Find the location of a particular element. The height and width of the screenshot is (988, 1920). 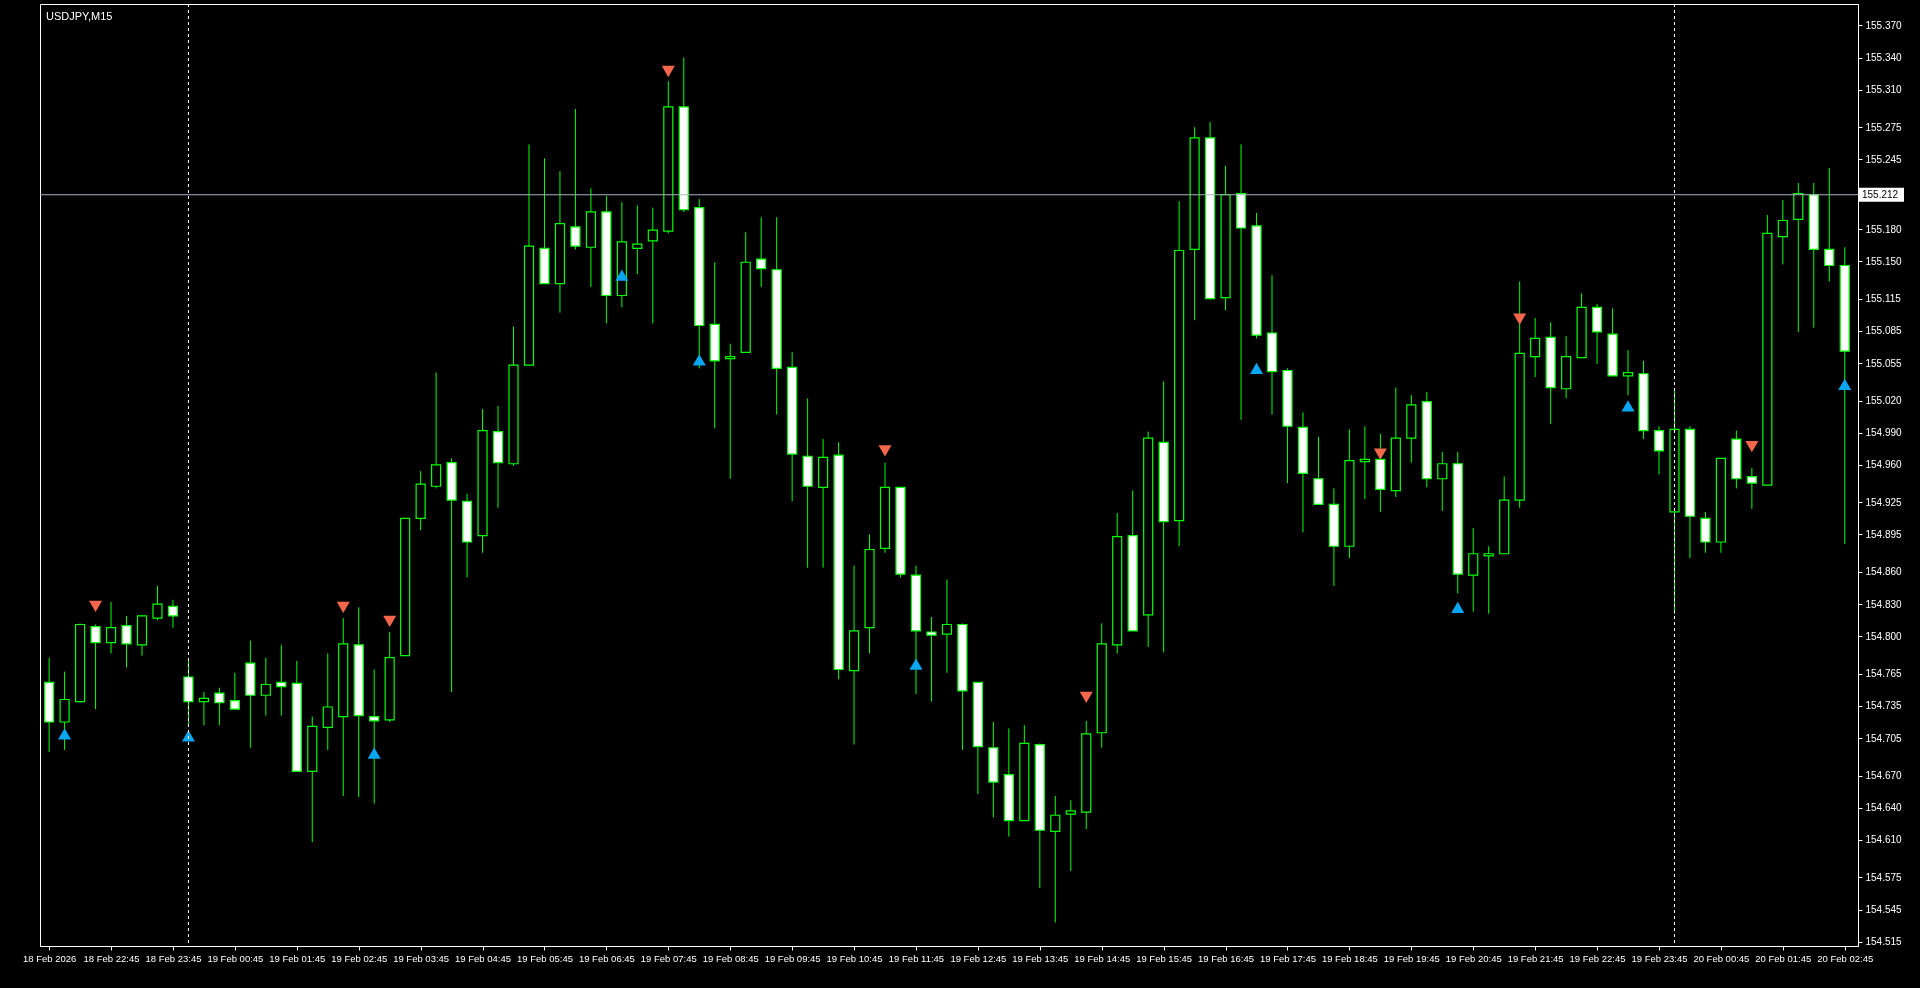

y-tick-label: 154.640 is located at coordinates (1884, 808).